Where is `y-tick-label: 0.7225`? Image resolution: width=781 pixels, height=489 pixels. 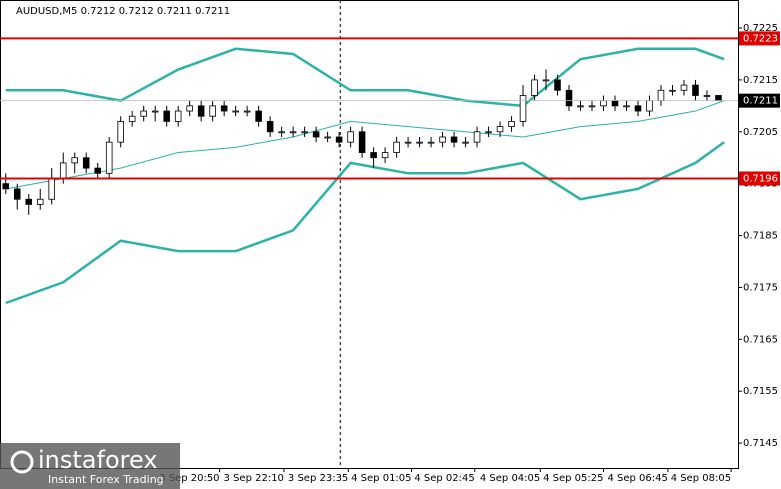
y-tick-label: 0.7225 is located at coordinates (760, 28).